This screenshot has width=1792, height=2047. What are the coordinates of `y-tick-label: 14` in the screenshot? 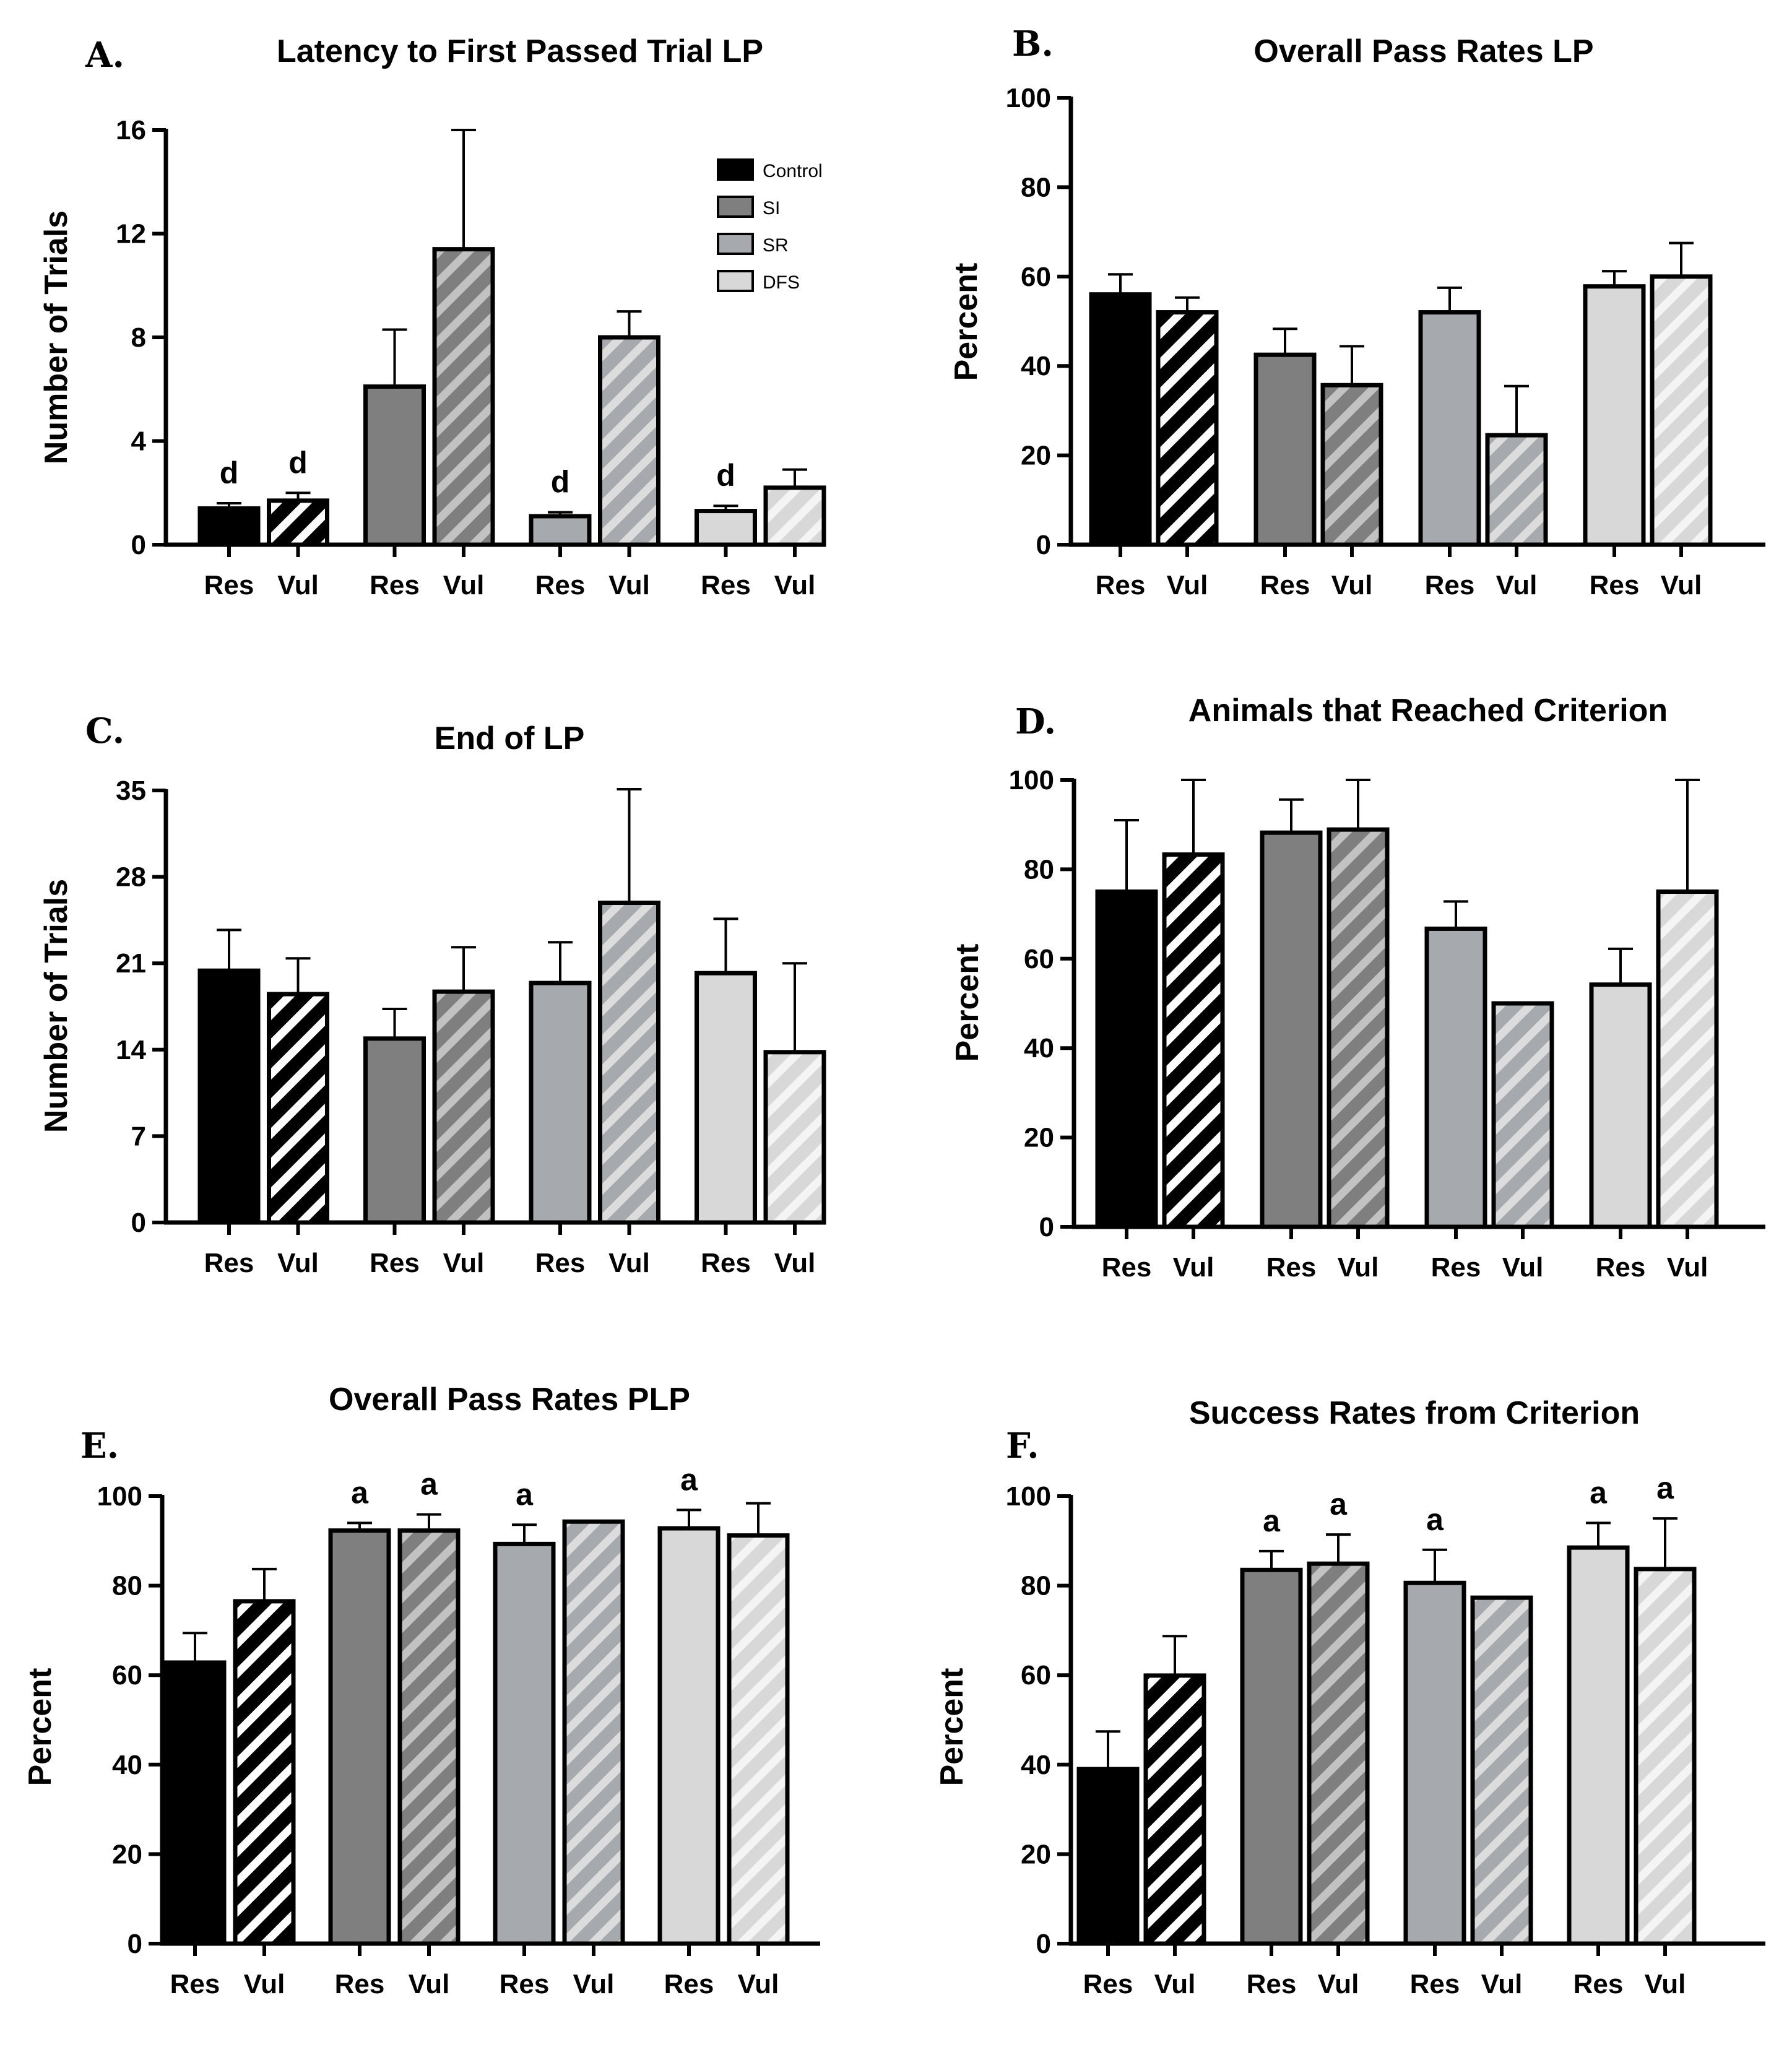 It's located at (131, 1050).